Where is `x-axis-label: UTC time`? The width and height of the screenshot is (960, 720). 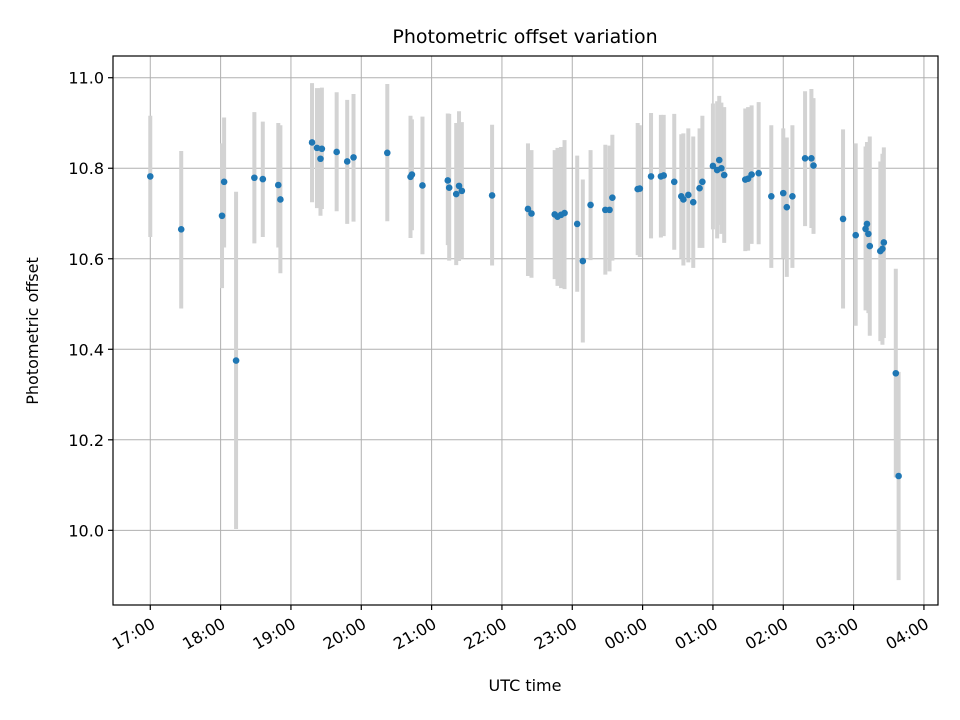 x-axis-label: UTC time is located at coordinates (525, 685).